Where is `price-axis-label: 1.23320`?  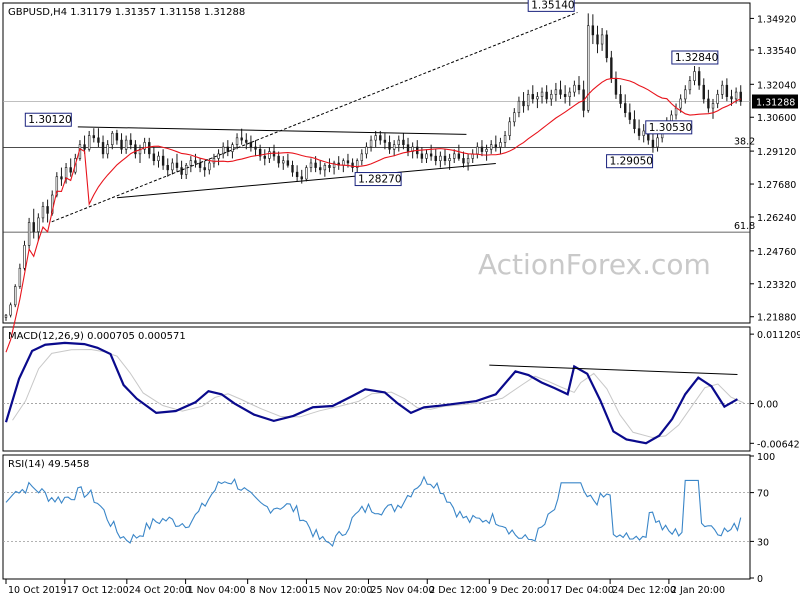 price-axis-label: 1.23320 is located at coordinates (776, 285).